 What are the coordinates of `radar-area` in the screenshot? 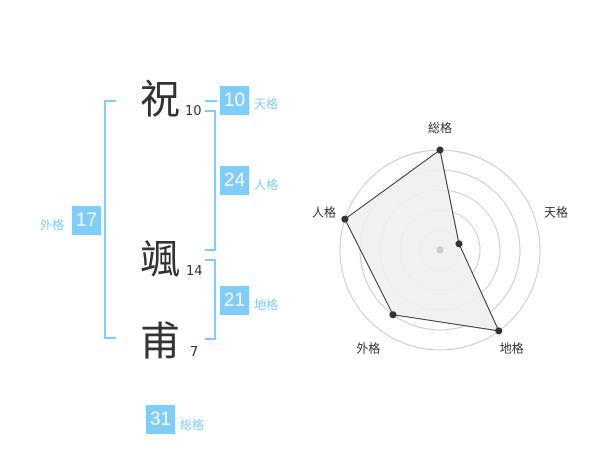 It's located at (422, 240).